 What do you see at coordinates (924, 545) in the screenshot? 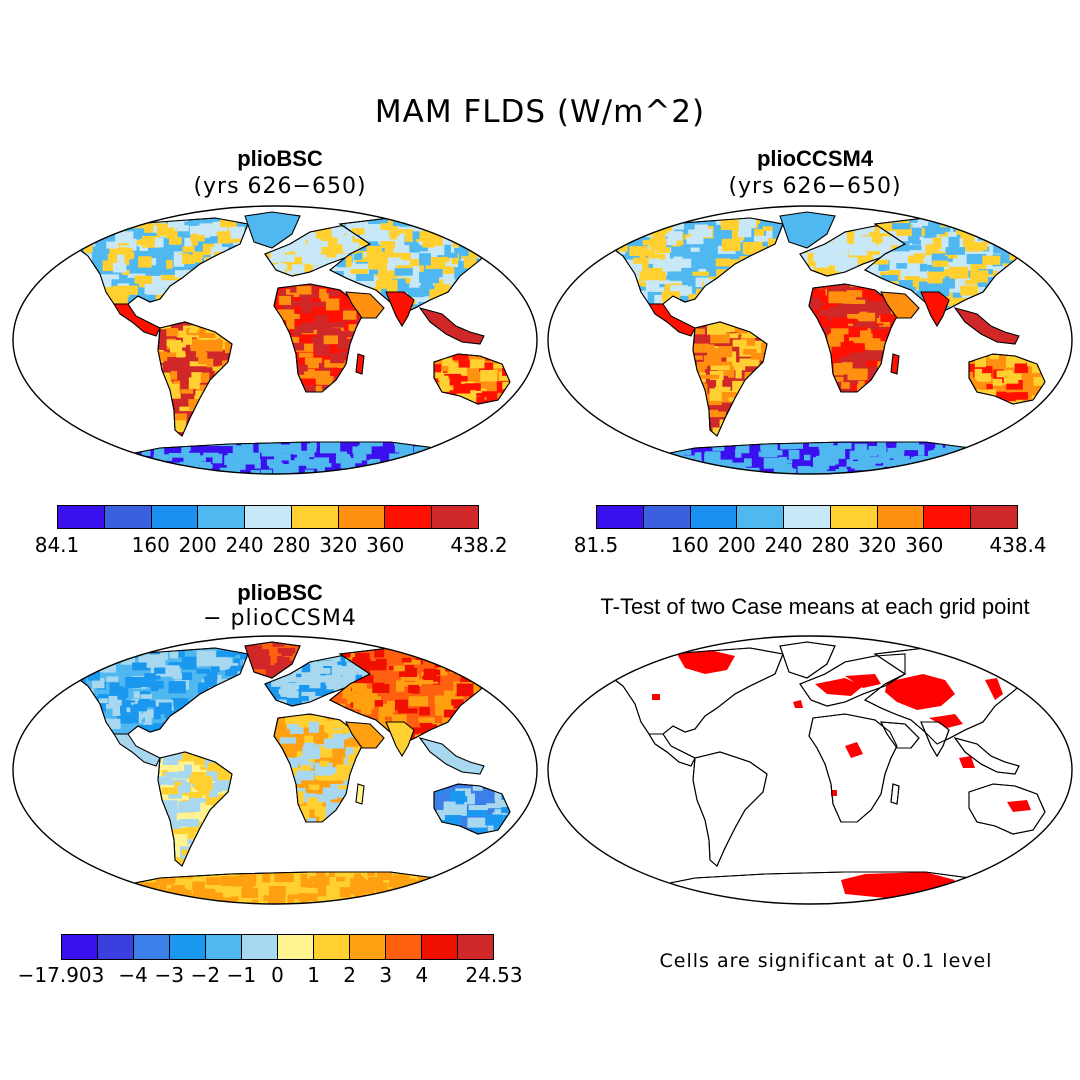
I see `colorbar-tick-label: 360` at bounding box center [924, 545].